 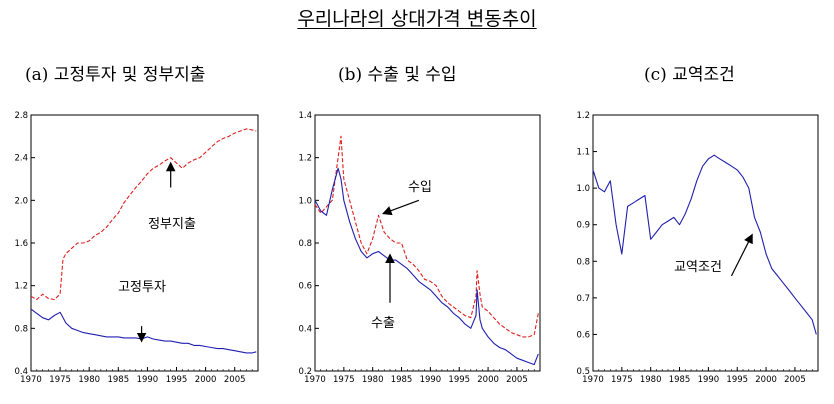 I want to click on y-tick-label: 0.5, so click(x=583, y=372).